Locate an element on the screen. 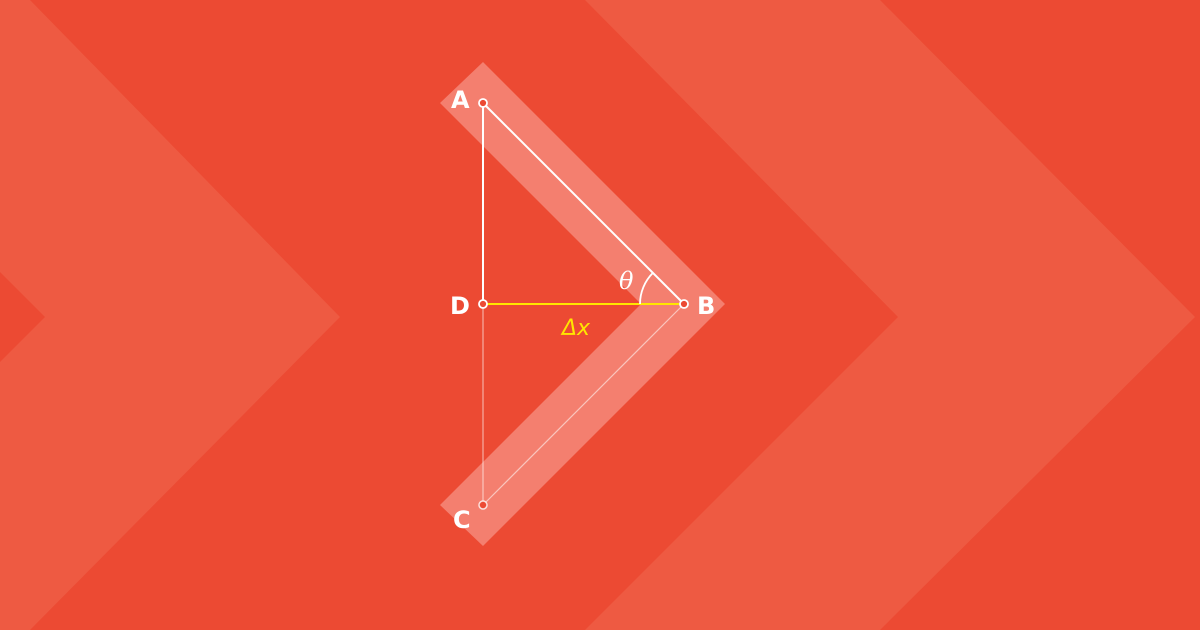 Image resolution: width=1200 pixels, height=630 pixels. point-c-marker is located at coordinates (483, 505).